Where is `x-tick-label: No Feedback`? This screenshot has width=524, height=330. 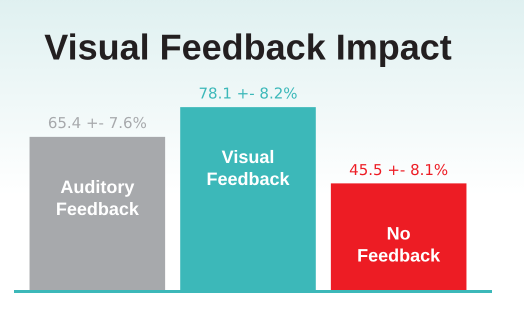 x-tick-label: No Feedback is located at coordinates (399, 244).